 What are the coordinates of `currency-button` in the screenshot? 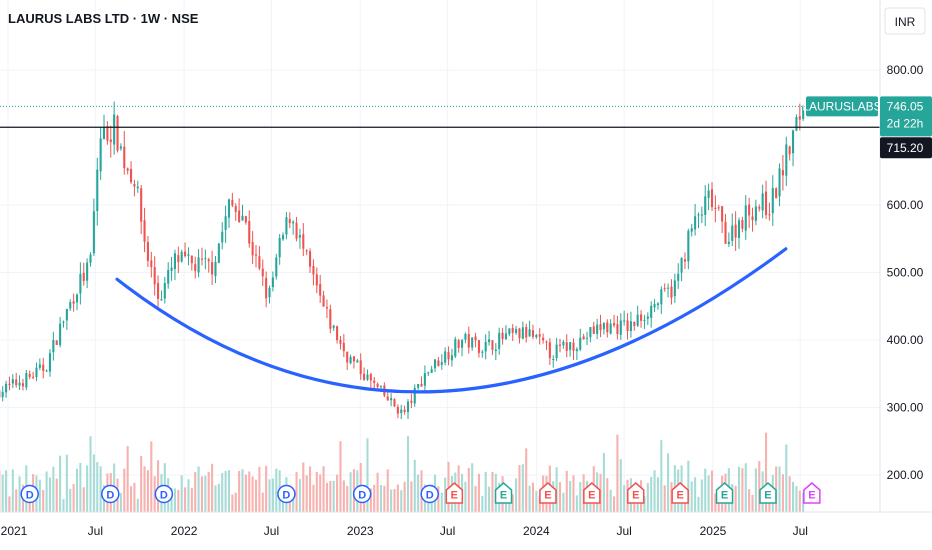 It's located at (905, 21).